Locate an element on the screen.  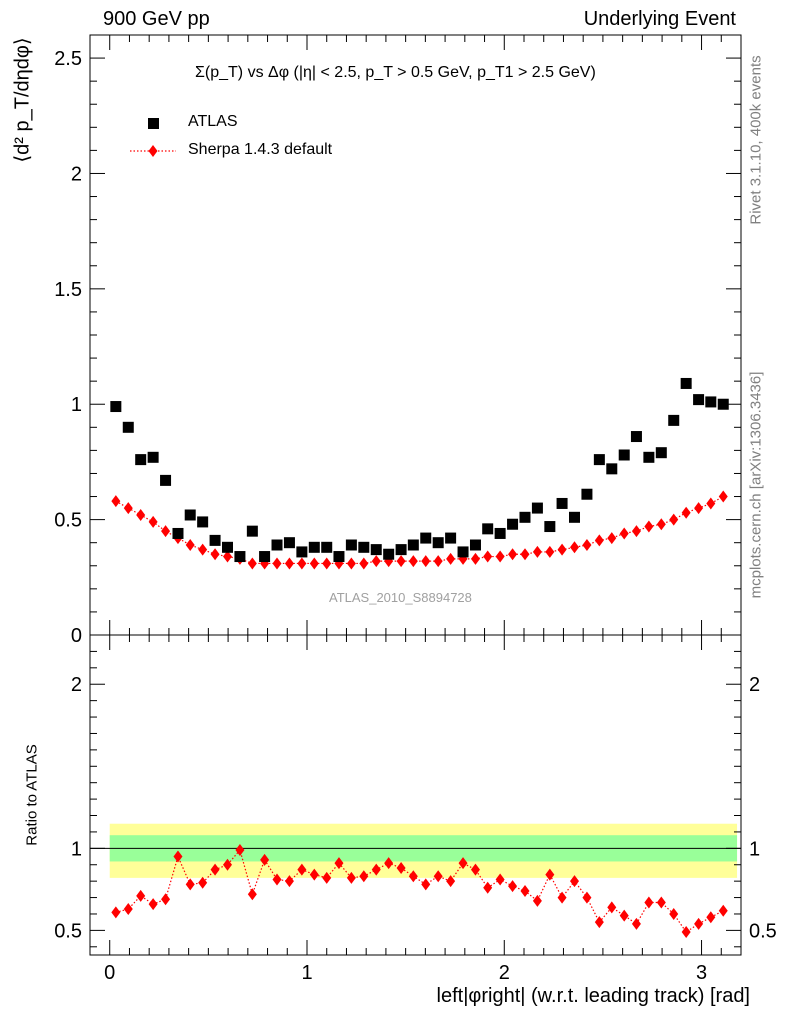
ratio-y-tick-label: 0.5 is located at coordinates (68, 931).